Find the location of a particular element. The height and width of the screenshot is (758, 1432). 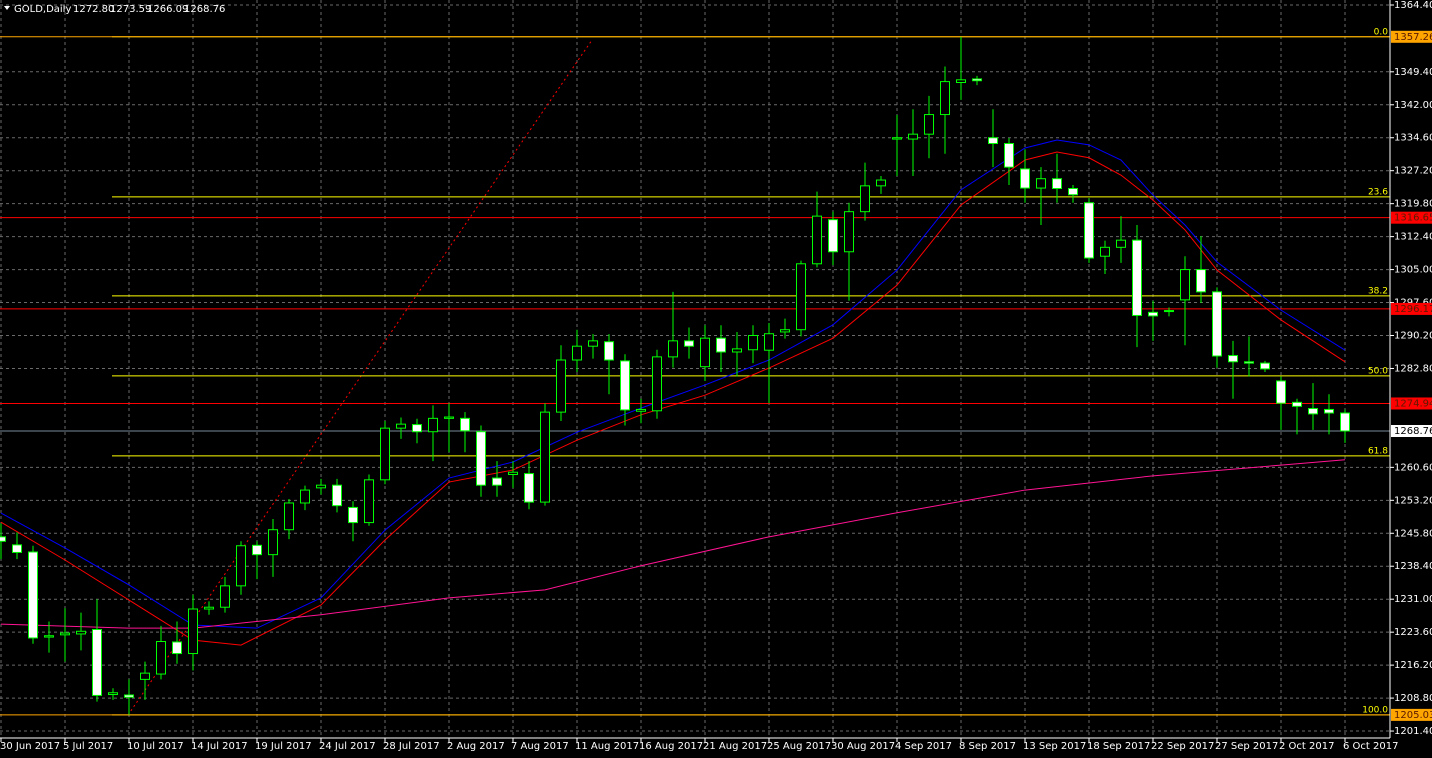

x-tick-label: 14 Jul 2017 is located at coordinates (219, 746).